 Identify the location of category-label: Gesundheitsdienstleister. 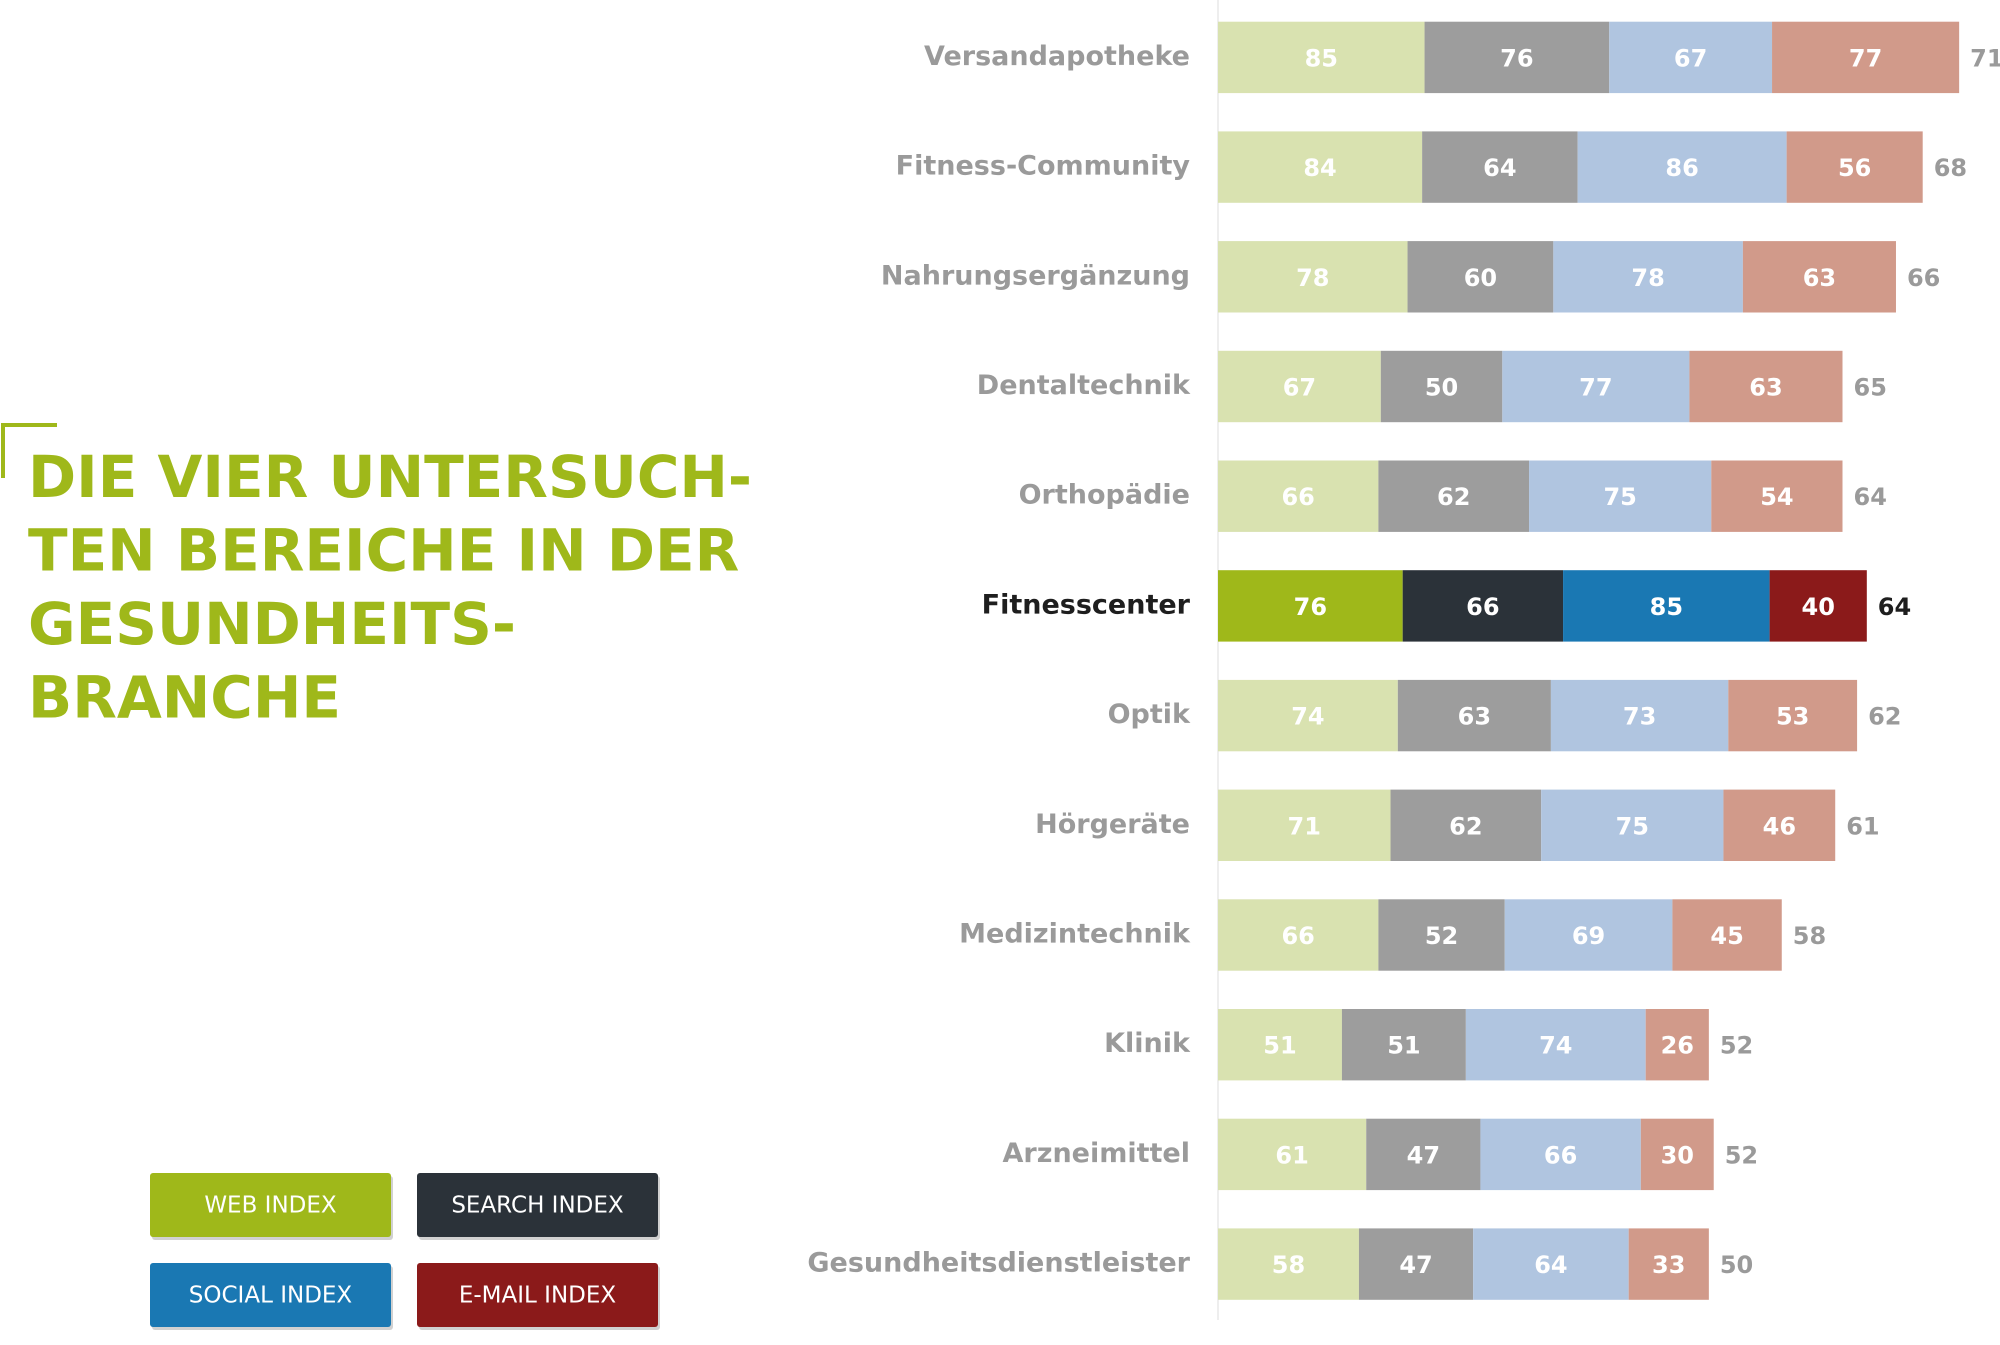
(998, 1263).